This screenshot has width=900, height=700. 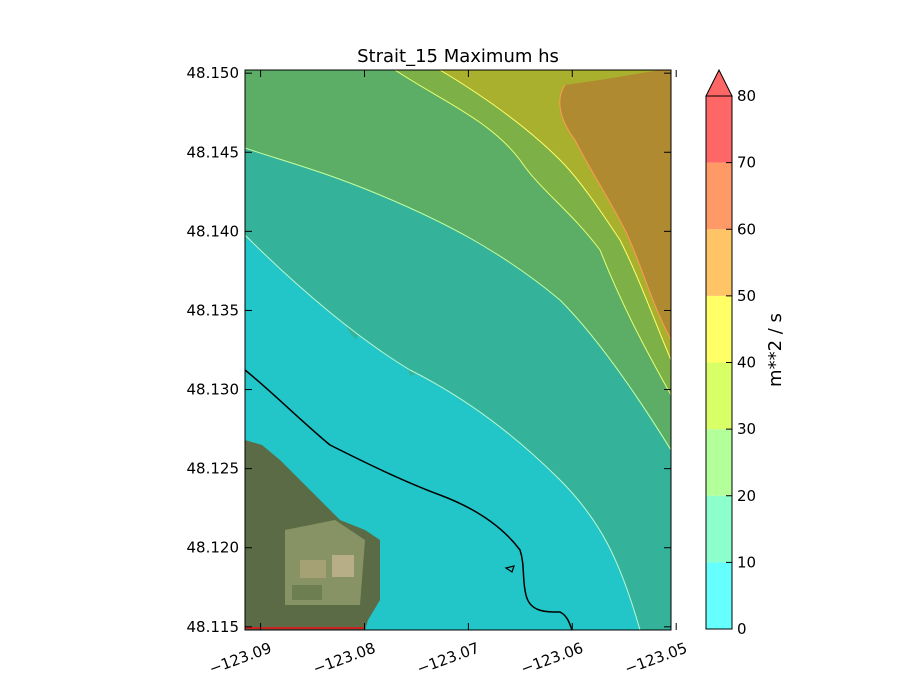 What do you see at coordinates (742, 629) in the screenshot?
I see `colorbar-tick-label: 0` at bounding box center [742, 629].